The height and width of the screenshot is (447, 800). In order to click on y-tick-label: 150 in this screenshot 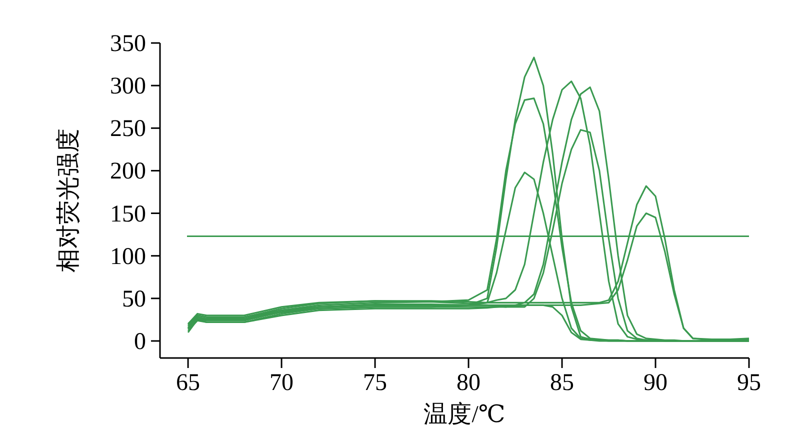, I will do `click(128, 214)`.